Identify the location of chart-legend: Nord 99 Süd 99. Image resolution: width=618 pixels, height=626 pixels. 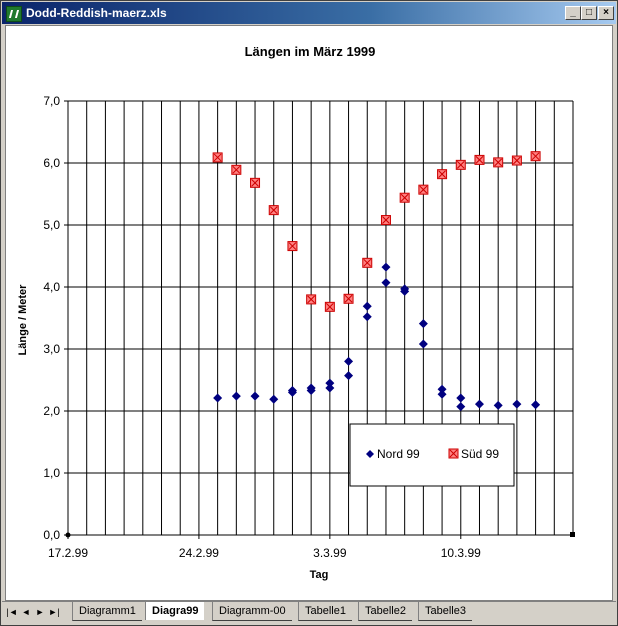
(432, 455).